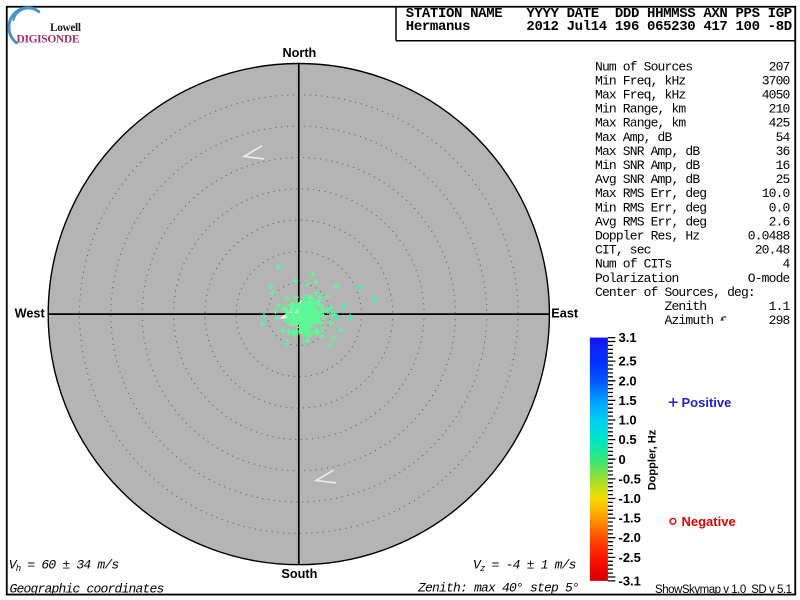  What do you see at coordinates (652, 459) in the screenshot?
I see `svg-text: Doppler, Hz` at bounding box center [652, 459].